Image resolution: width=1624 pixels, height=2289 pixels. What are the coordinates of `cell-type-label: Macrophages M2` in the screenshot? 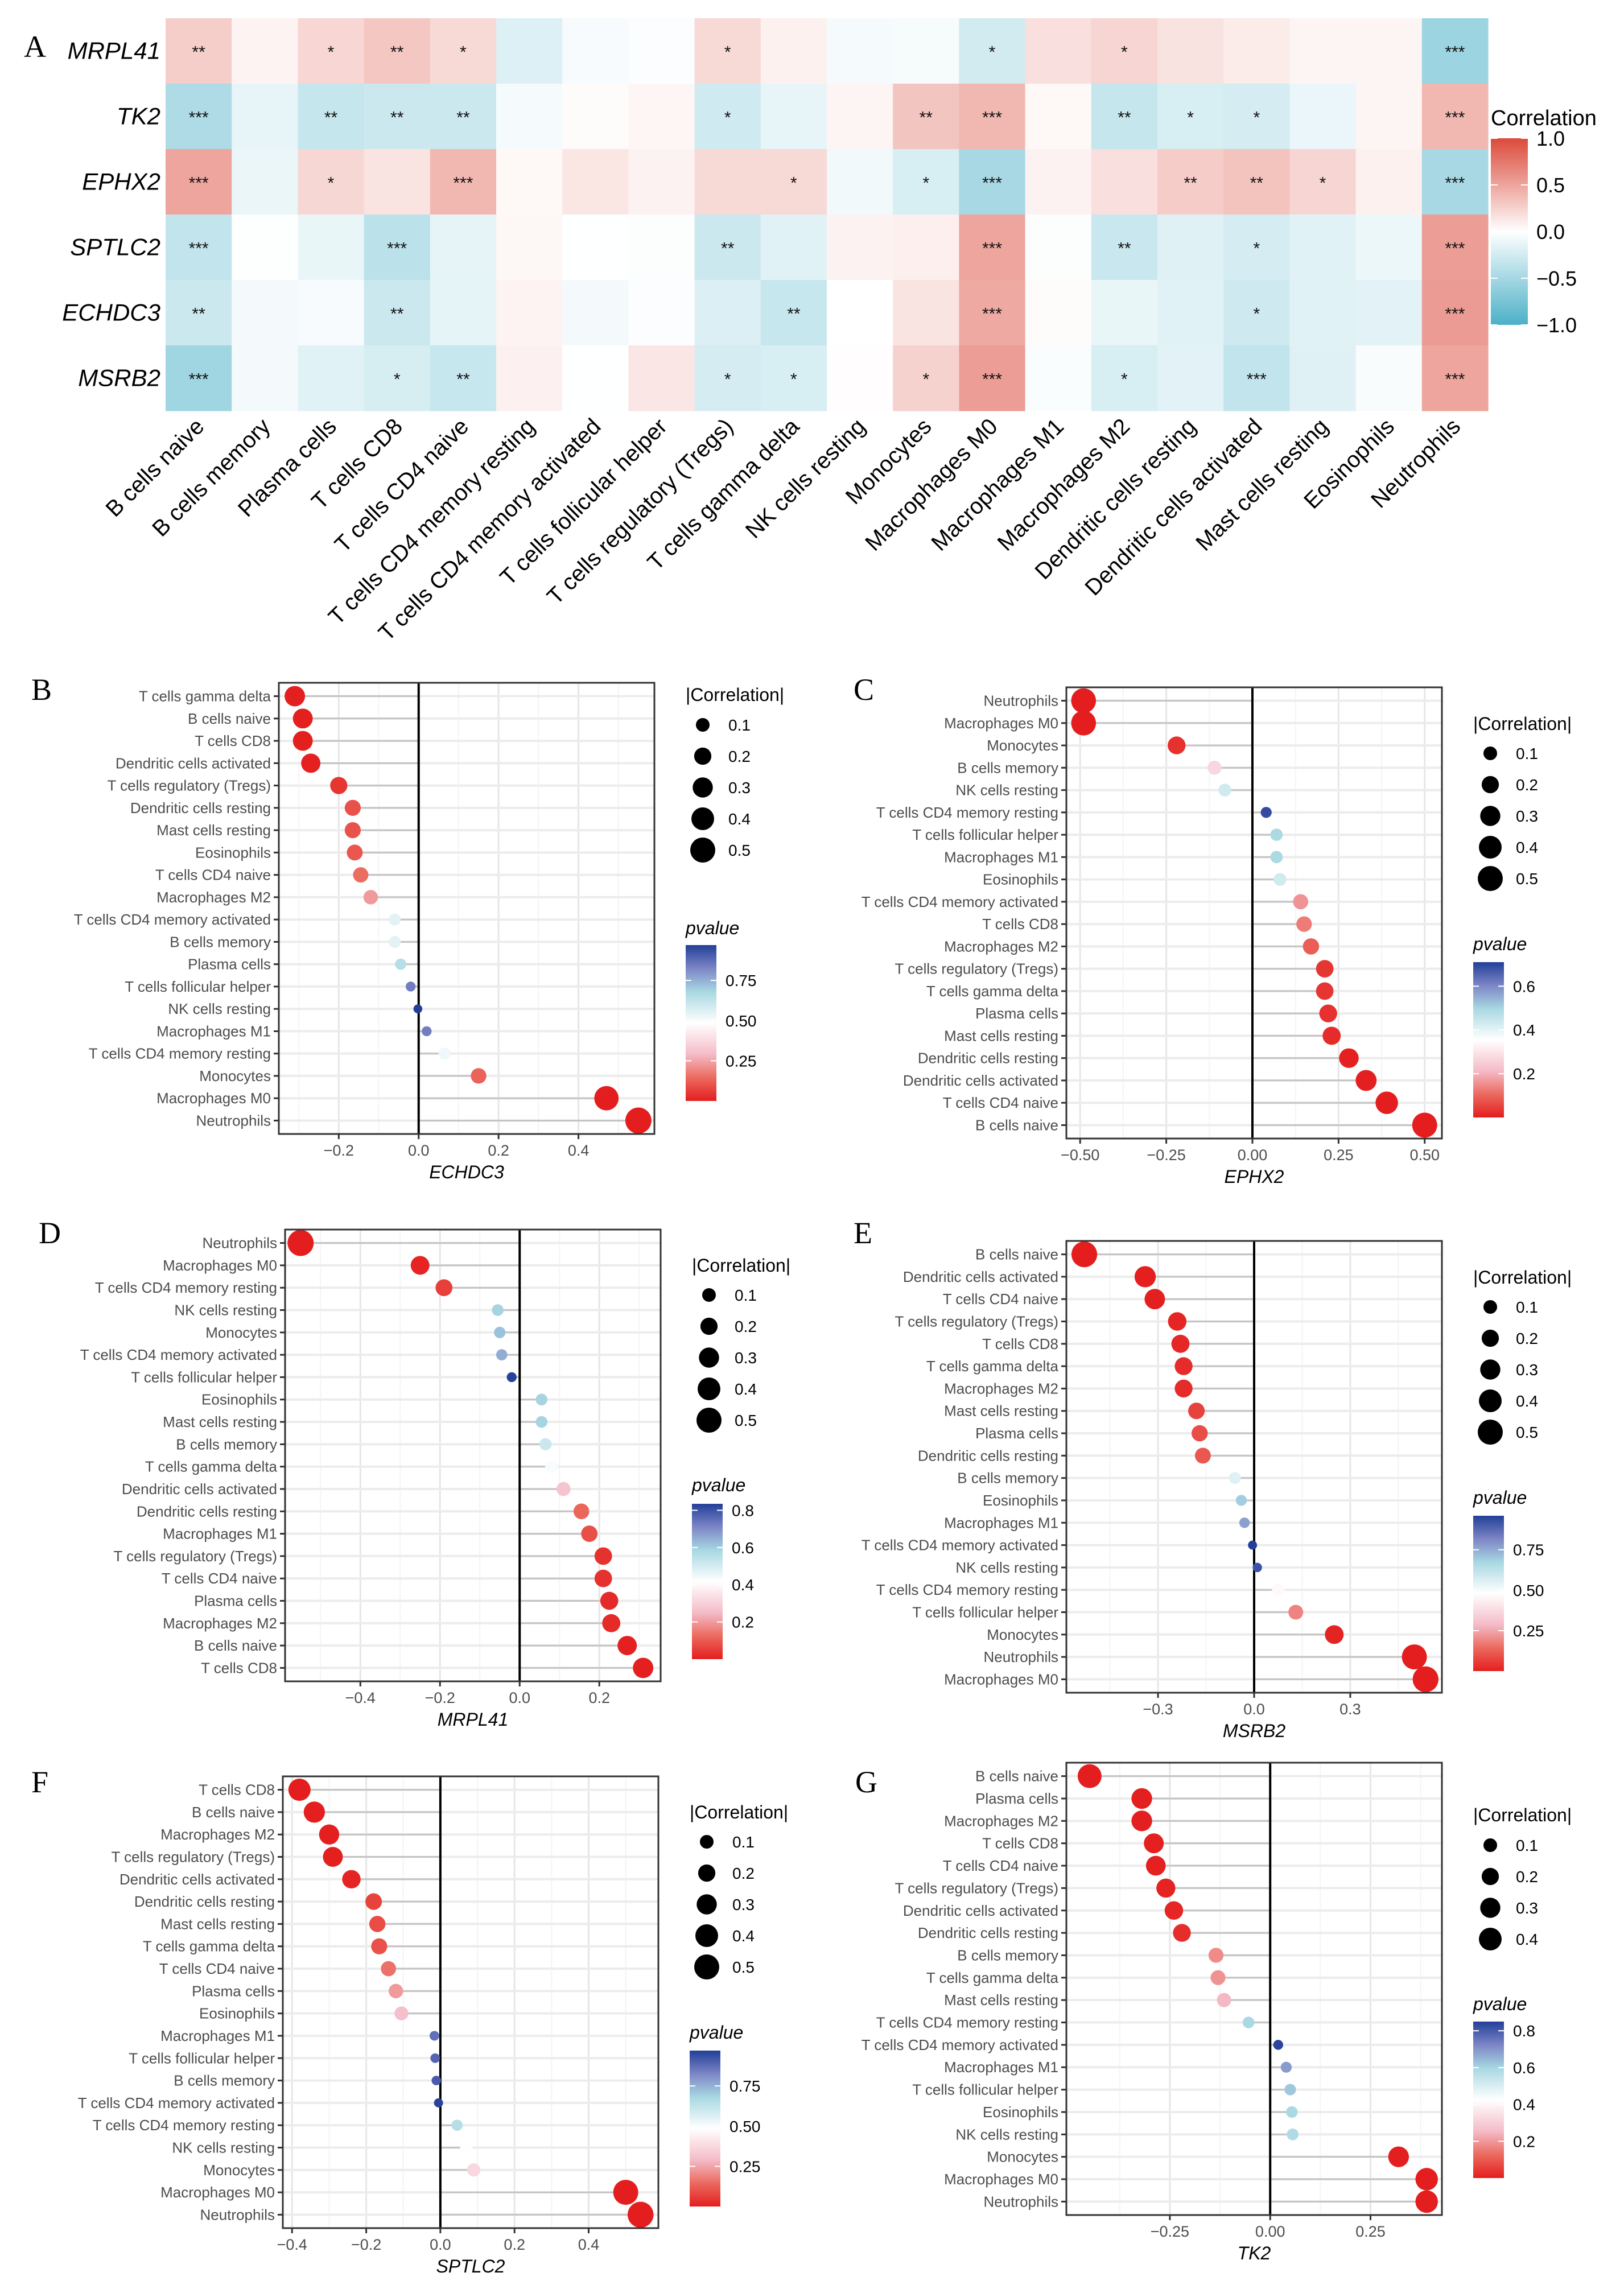 It's located at (1001, 1820).